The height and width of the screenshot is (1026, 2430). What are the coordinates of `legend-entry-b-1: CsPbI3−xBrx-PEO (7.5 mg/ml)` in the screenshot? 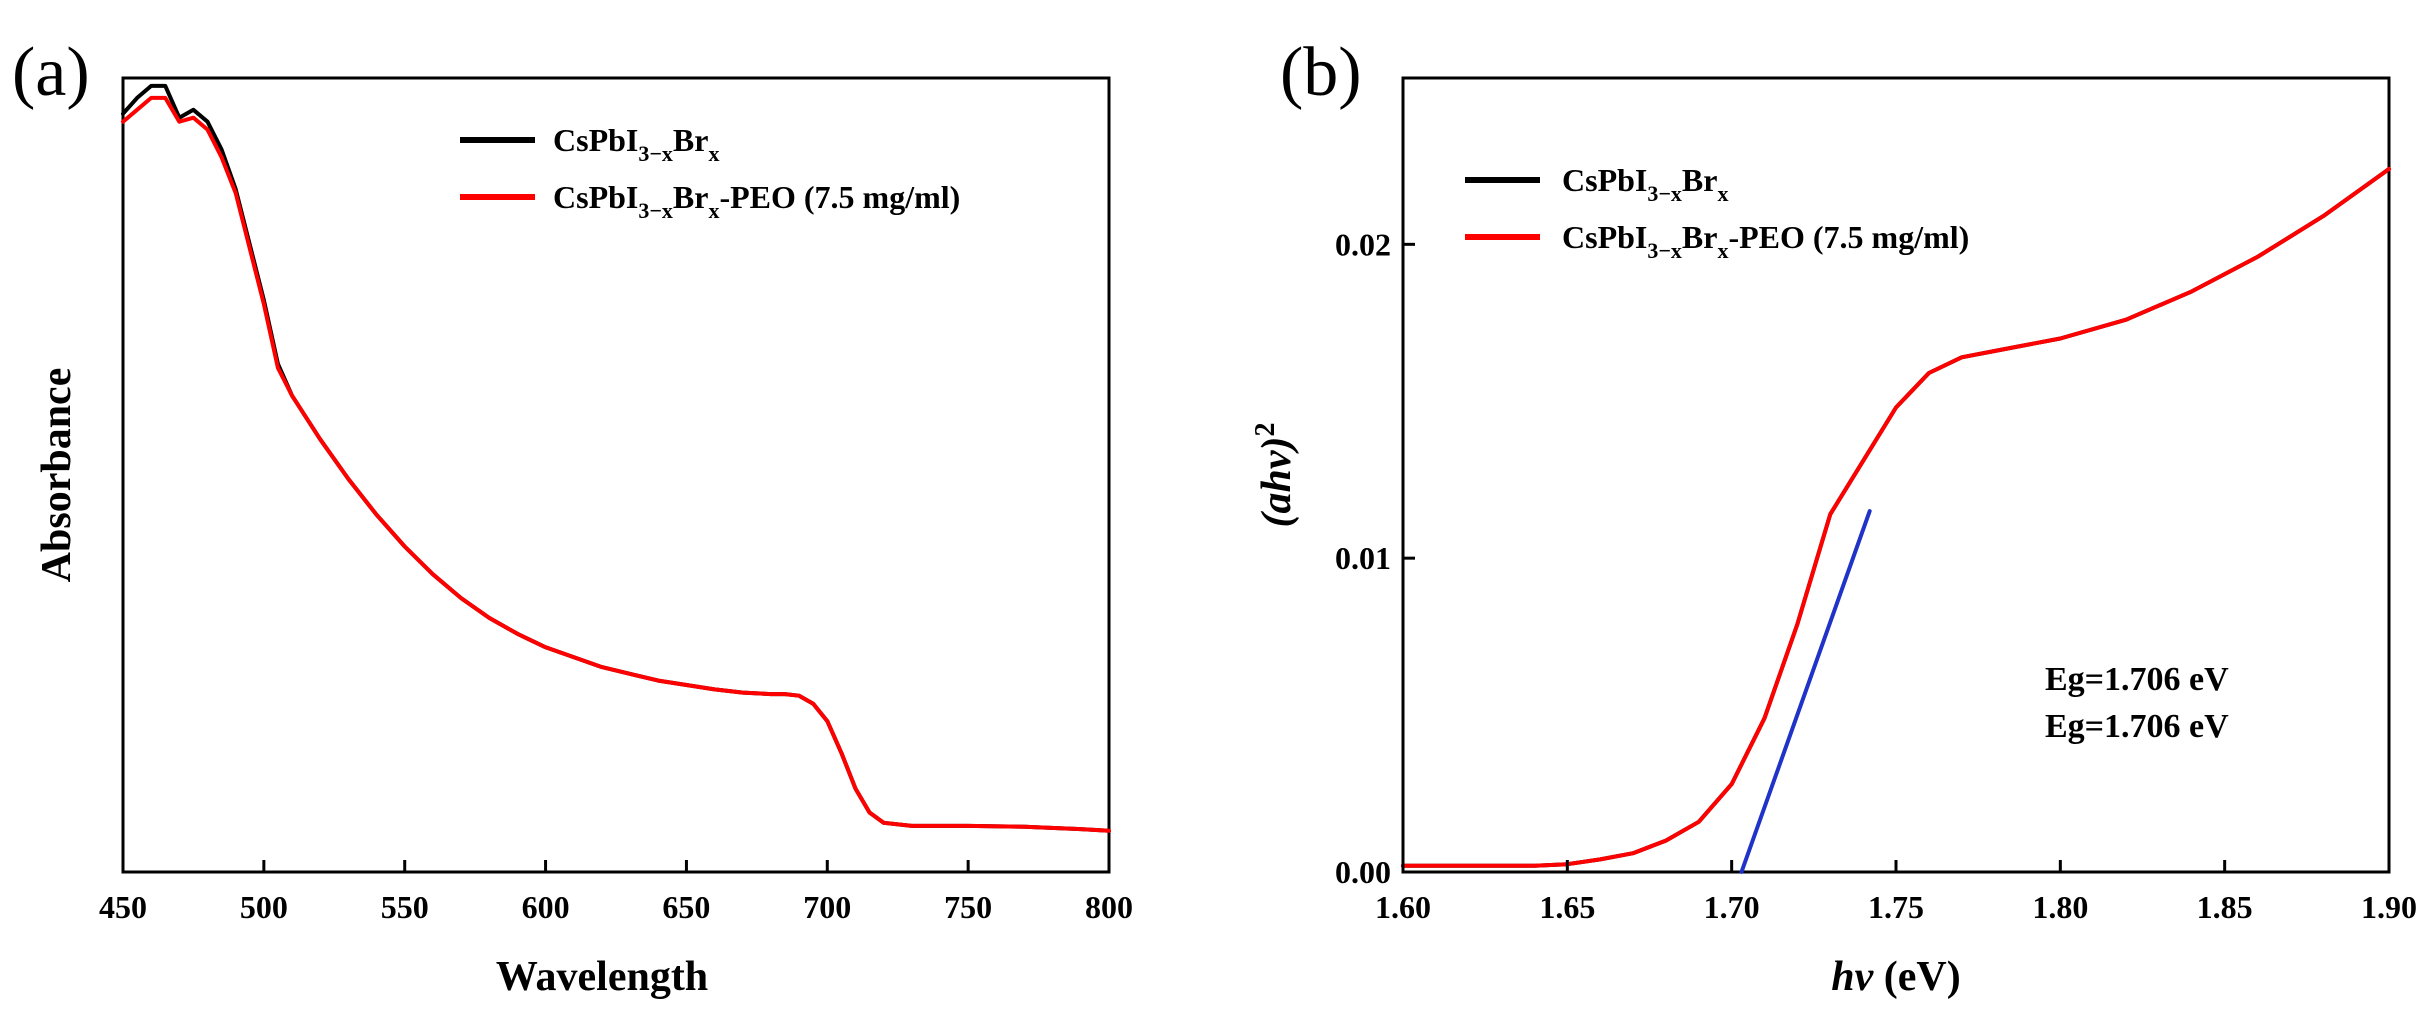 It's located at (1765, 241).